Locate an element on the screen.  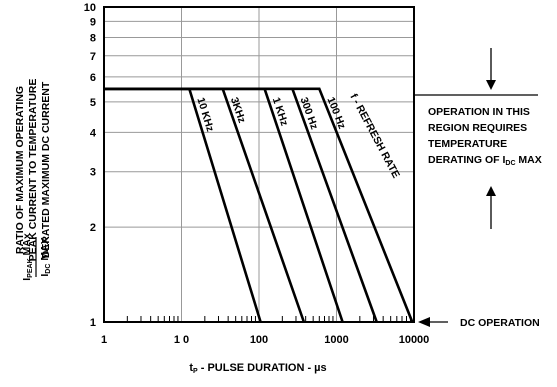
y-tick-label: 1 is located at coordinates (93, 323).